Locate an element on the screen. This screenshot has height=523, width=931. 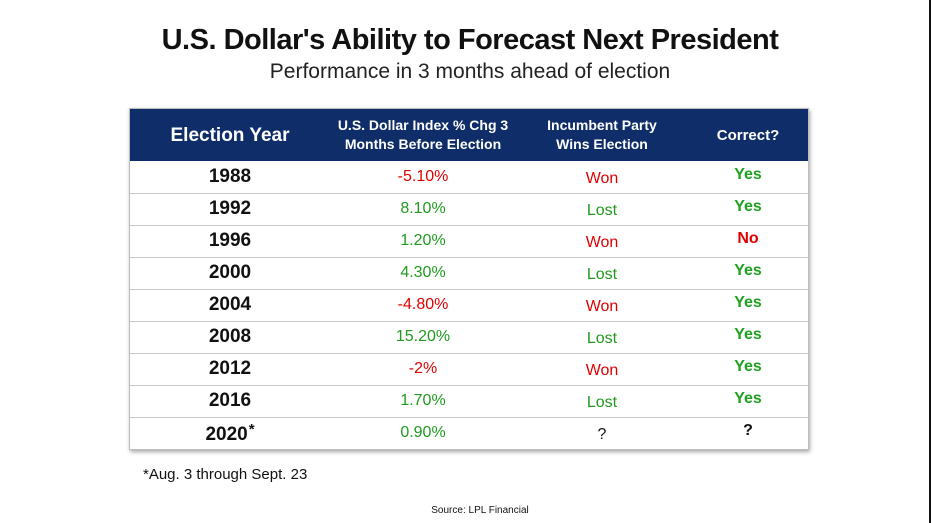
cell-dollar-index-change: 15.20% is located at coordinates (423, 336).